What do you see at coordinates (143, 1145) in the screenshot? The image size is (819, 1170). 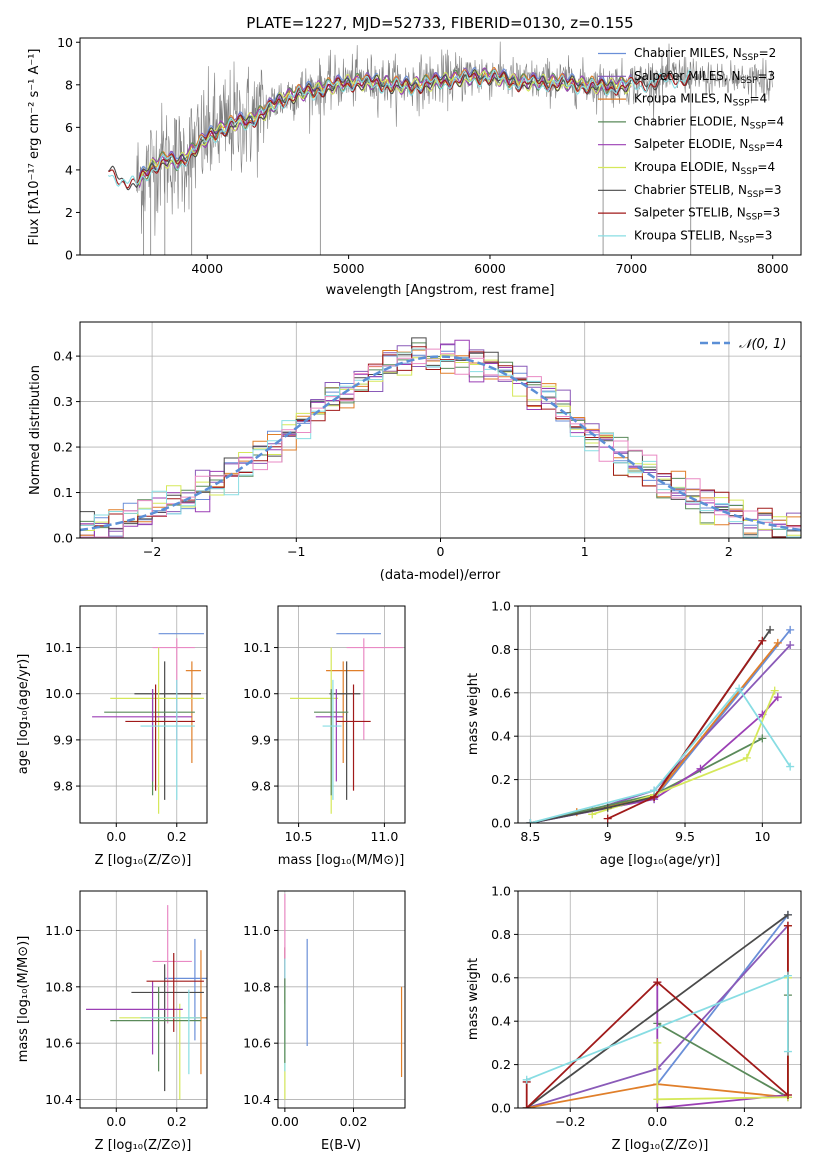 I see `mass-vs-metallicity-xlabel: Z [log₁₀(Z/Z⊙)]` at bounding box center [143, 1145].